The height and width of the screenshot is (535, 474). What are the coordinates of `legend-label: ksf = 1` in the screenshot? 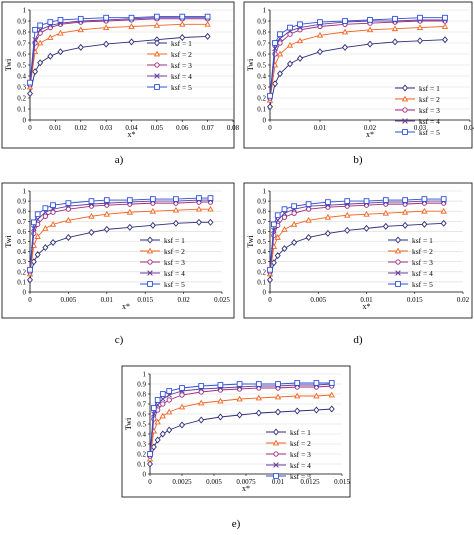 It's located at (422, 240).